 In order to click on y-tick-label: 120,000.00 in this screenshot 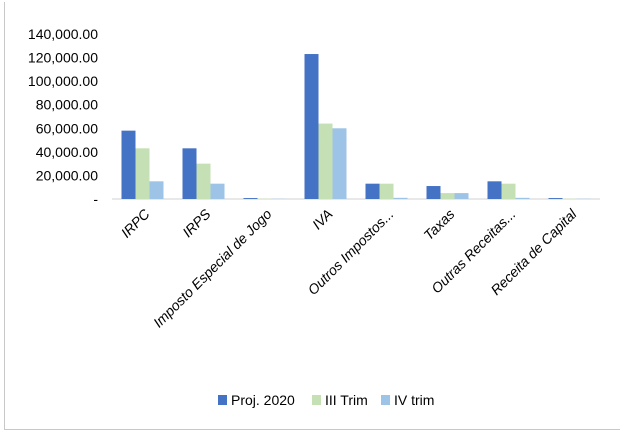, I will do `click(63, 58)`.